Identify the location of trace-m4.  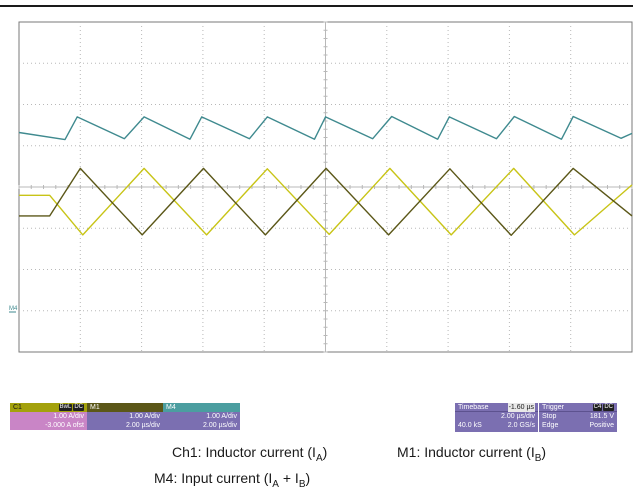
(325, 128).